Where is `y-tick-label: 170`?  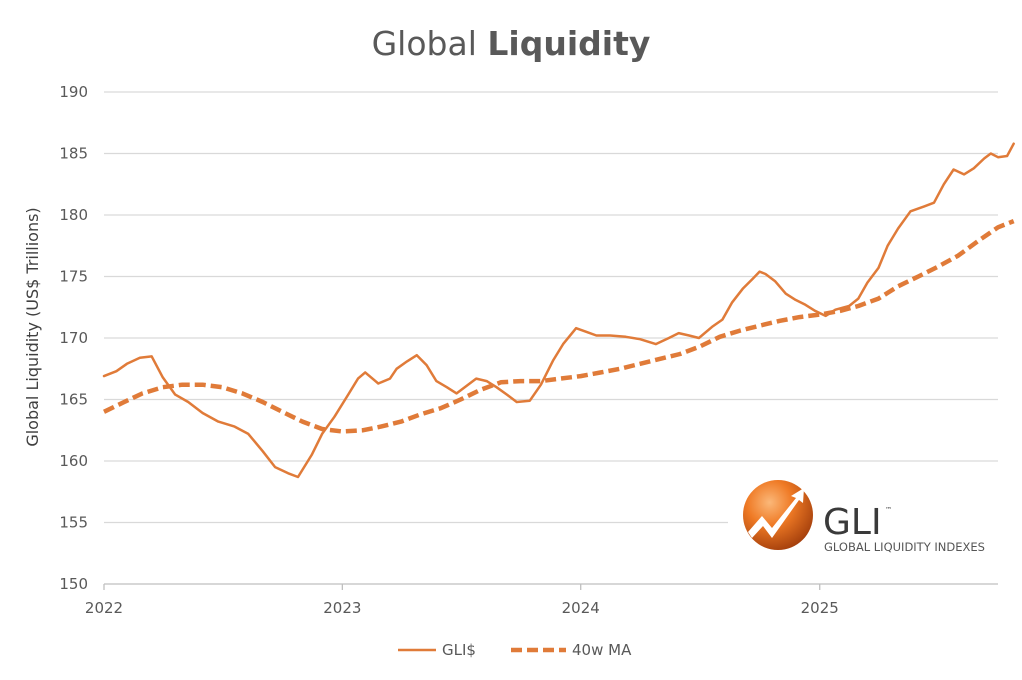 y-tick-label: 170 is located at coordinates (73, 338).